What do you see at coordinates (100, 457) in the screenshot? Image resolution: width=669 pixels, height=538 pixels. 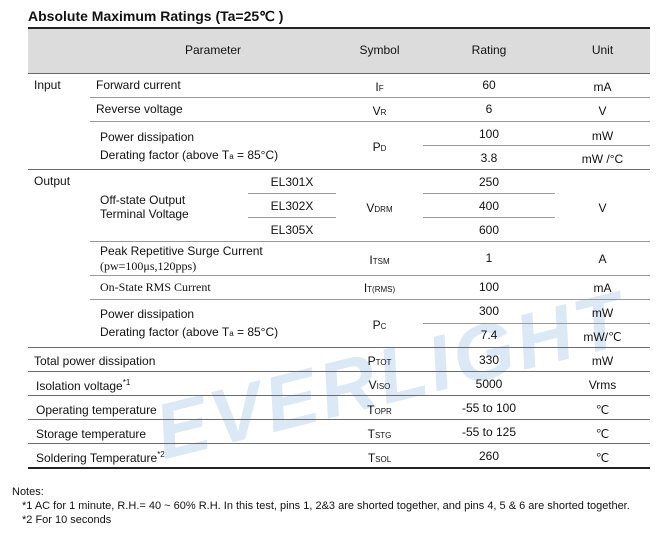 I see `param-soldering-temperature: Soldering Temperature*2` at bounding box center [100, 457].